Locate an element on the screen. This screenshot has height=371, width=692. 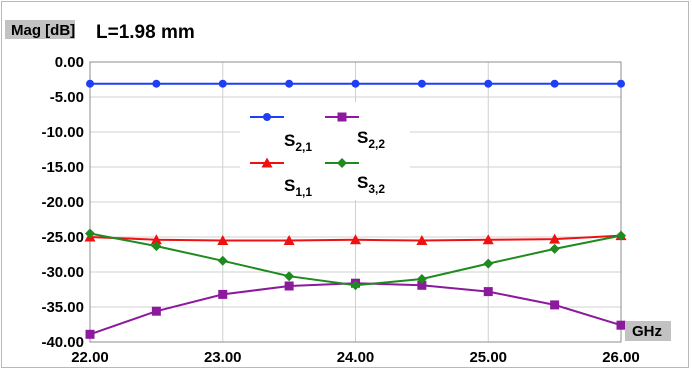
legend: S2,1 S2,2 S1,1 S3,2 is located at coordinates (325, 151).